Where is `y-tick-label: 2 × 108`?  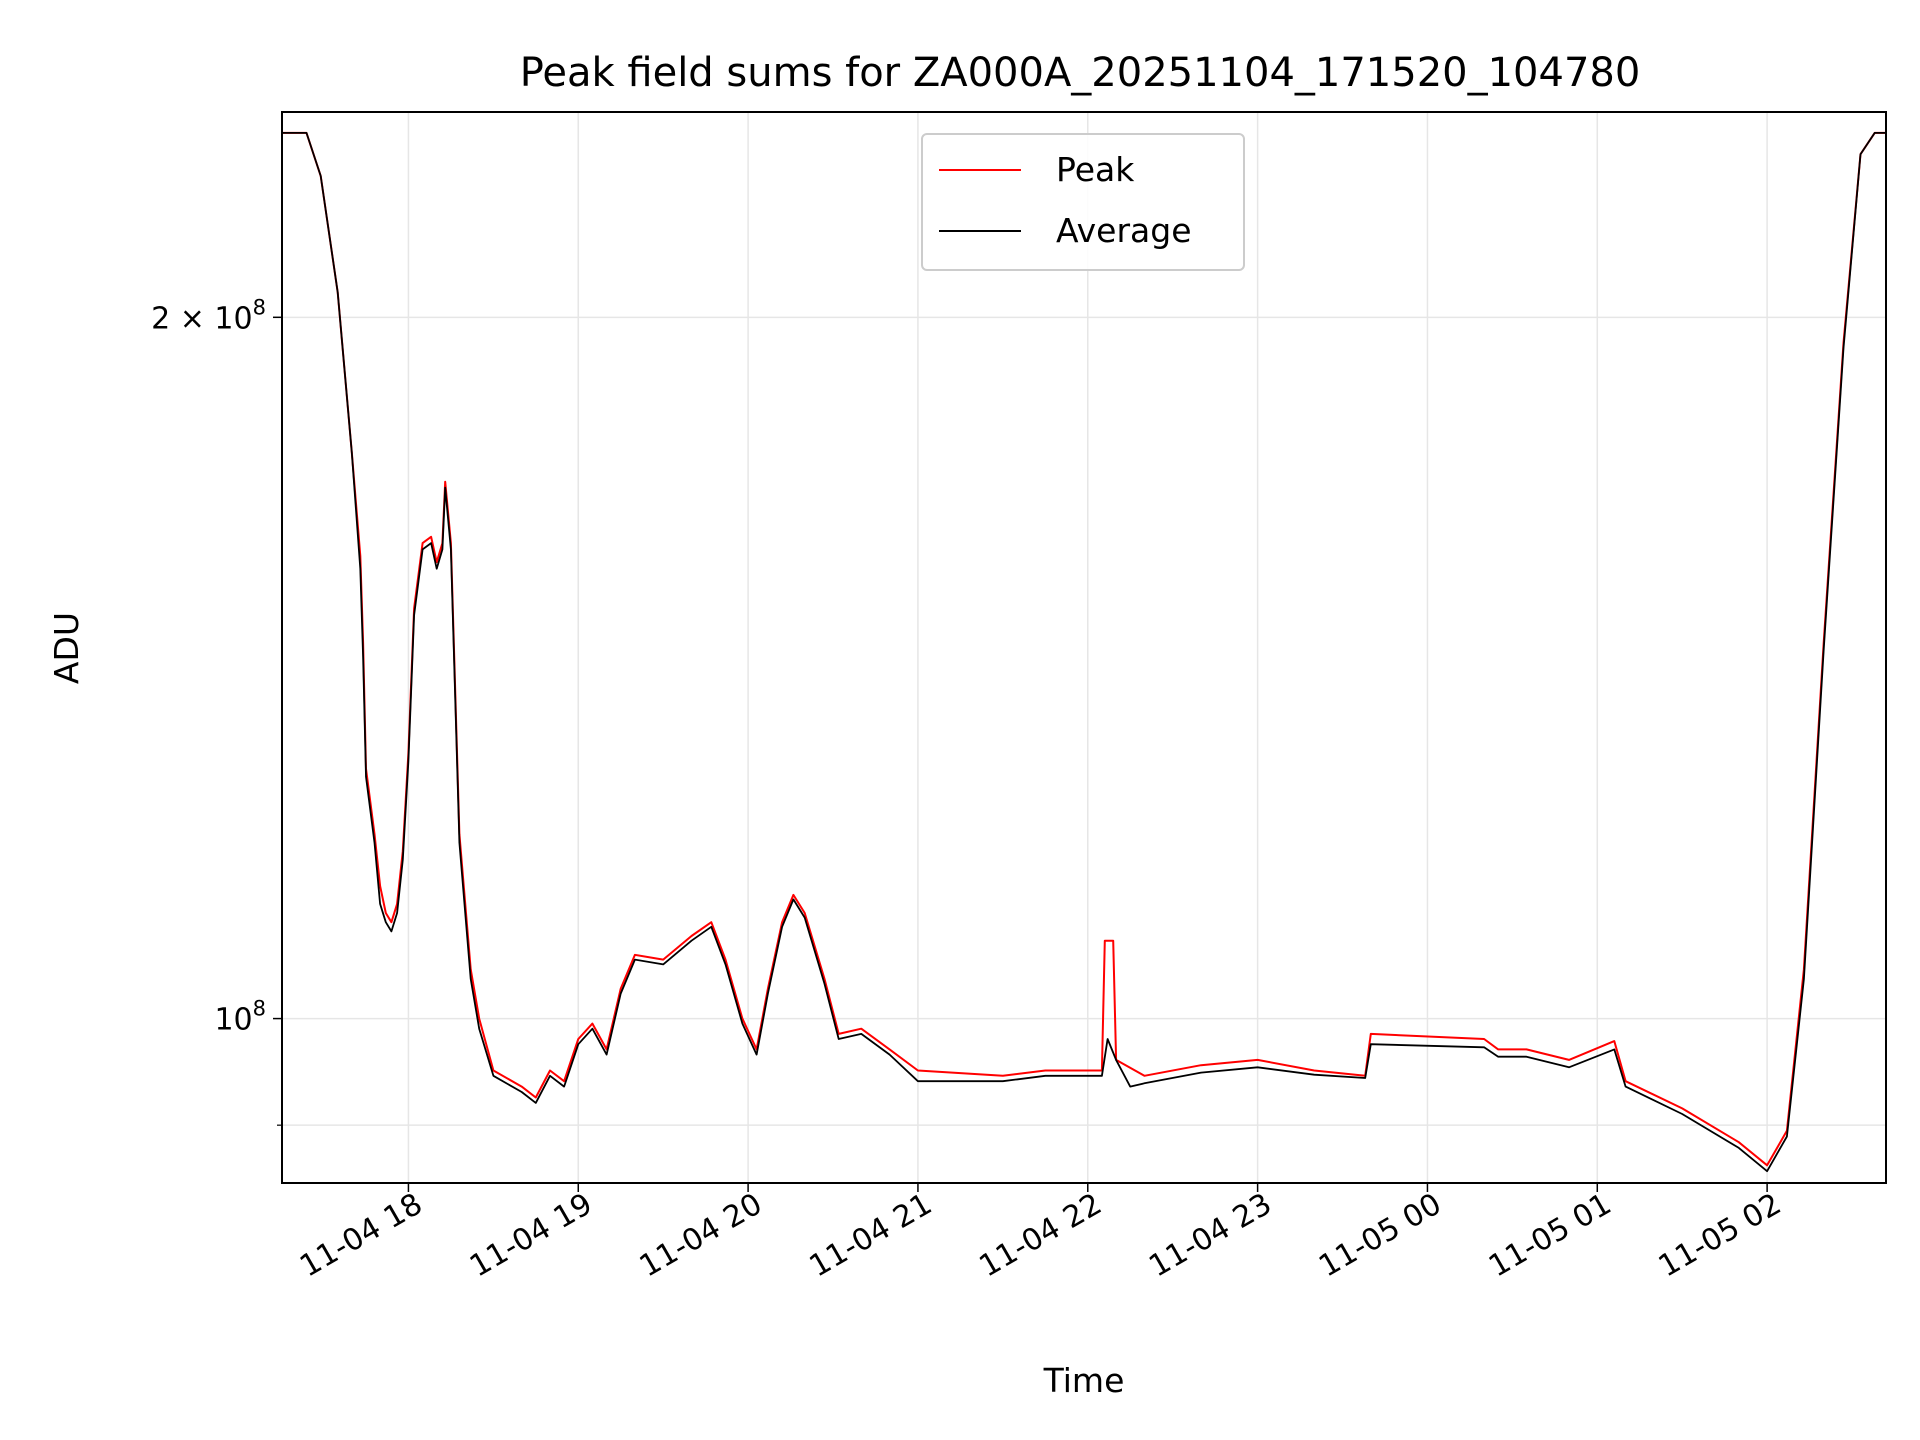
y-tick-label: 2 × 108 is located at coordinates (208, 315).